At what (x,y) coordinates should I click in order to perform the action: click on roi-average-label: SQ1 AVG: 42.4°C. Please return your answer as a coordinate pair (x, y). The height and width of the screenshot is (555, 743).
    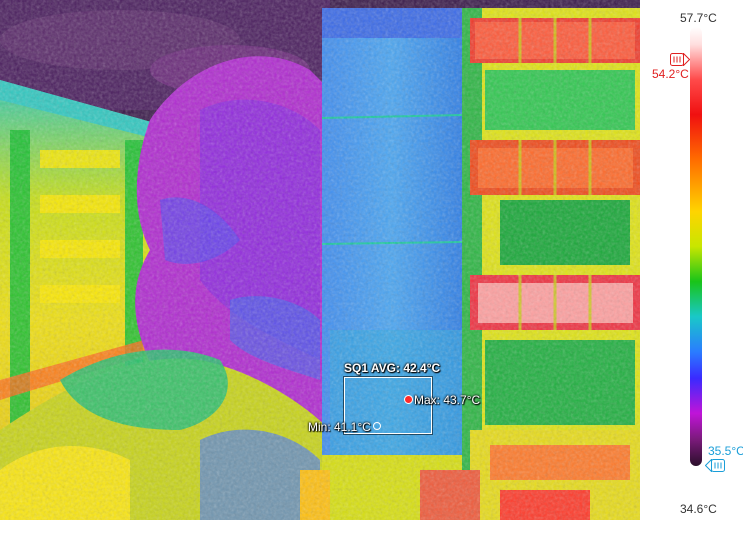
    Looking at the image, I should click on (392, 368).